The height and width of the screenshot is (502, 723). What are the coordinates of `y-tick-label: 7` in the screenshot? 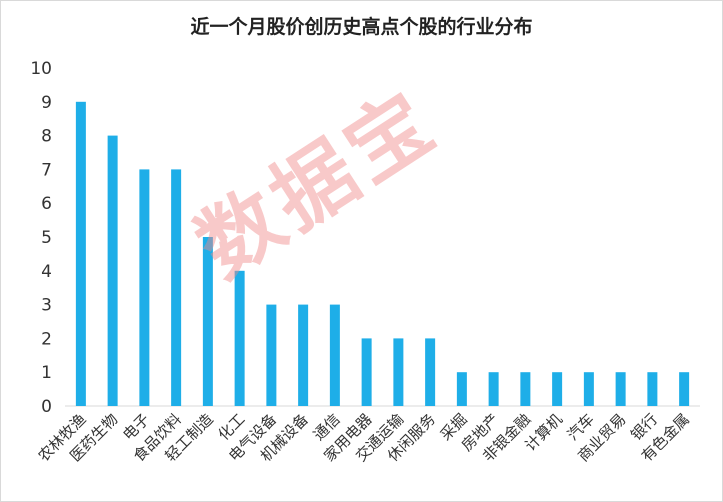 It's located at (46, 170).